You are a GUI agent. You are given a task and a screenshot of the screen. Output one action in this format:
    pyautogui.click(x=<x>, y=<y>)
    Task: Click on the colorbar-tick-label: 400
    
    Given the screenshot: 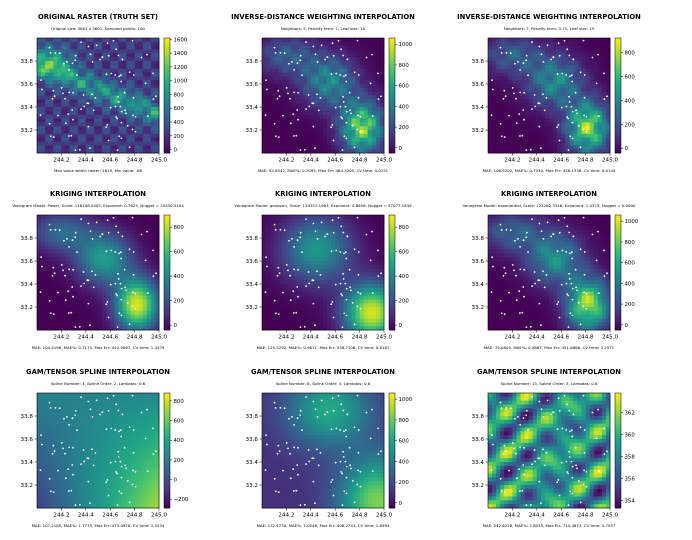 What is the action you would take?
    pyautogui.click(x=630, y=101)
    